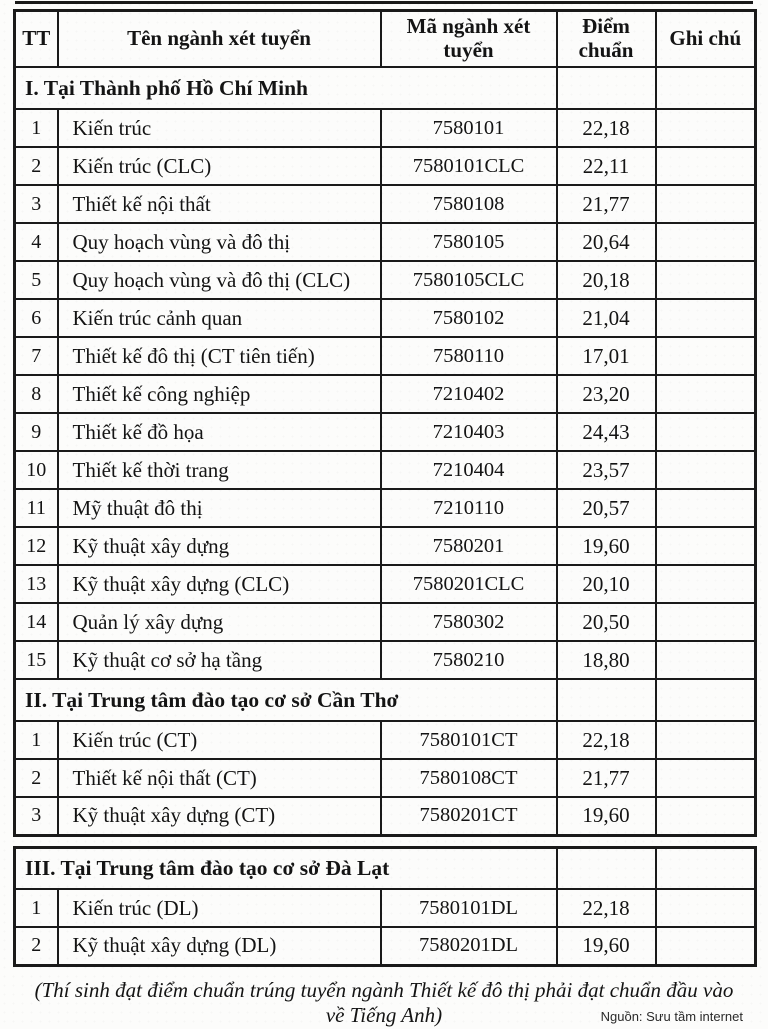  I want to click on table-row: 4 Quy hoạch vùng và đô thị 7580105 20,64, so click(385, 242).